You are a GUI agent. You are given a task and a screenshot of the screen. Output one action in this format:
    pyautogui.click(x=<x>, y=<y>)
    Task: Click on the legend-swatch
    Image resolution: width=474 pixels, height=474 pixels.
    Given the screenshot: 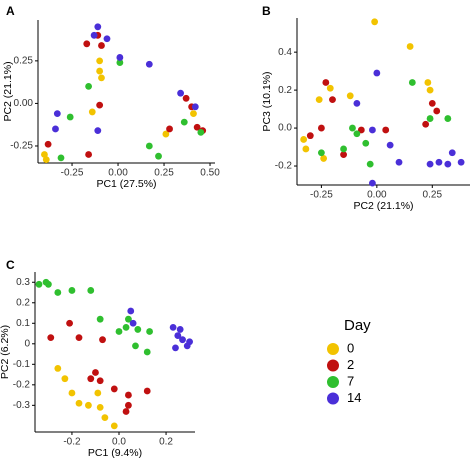 What is the action you would take?
    pyautogui.click(x=333, y=365)
    